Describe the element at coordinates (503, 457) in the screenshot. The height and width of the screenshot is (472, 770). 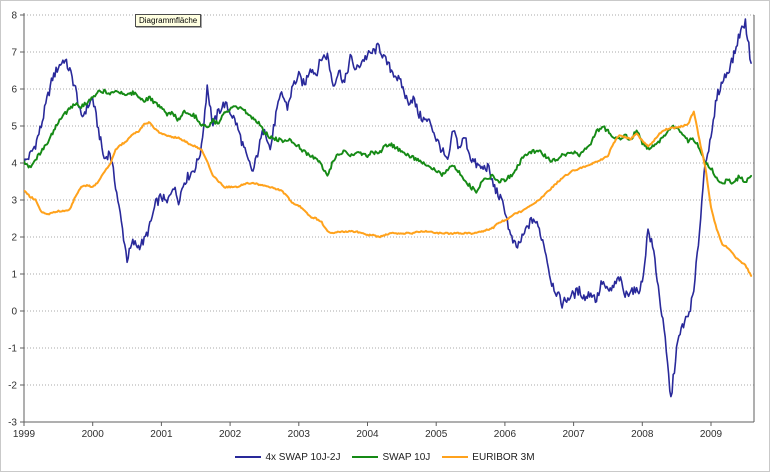
I see `legend-label: EURIBOR 3M` at that location.